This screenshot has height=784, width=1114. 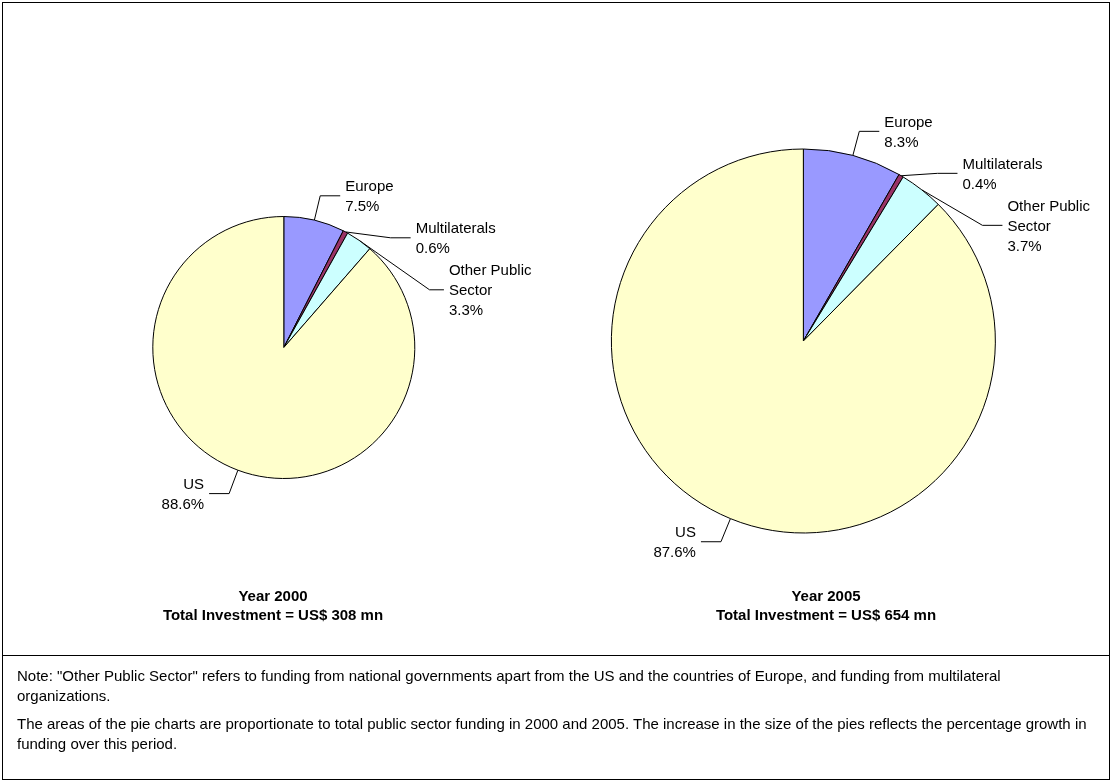 I want to click on data-label: 3.3%, so click(x=466, y=310).